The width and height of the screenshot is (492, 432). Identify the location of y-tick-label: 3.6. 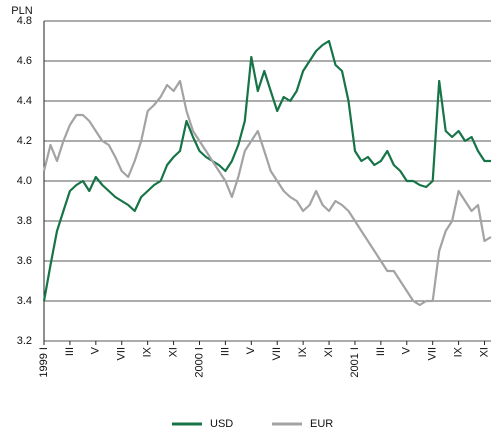
(24, 261).